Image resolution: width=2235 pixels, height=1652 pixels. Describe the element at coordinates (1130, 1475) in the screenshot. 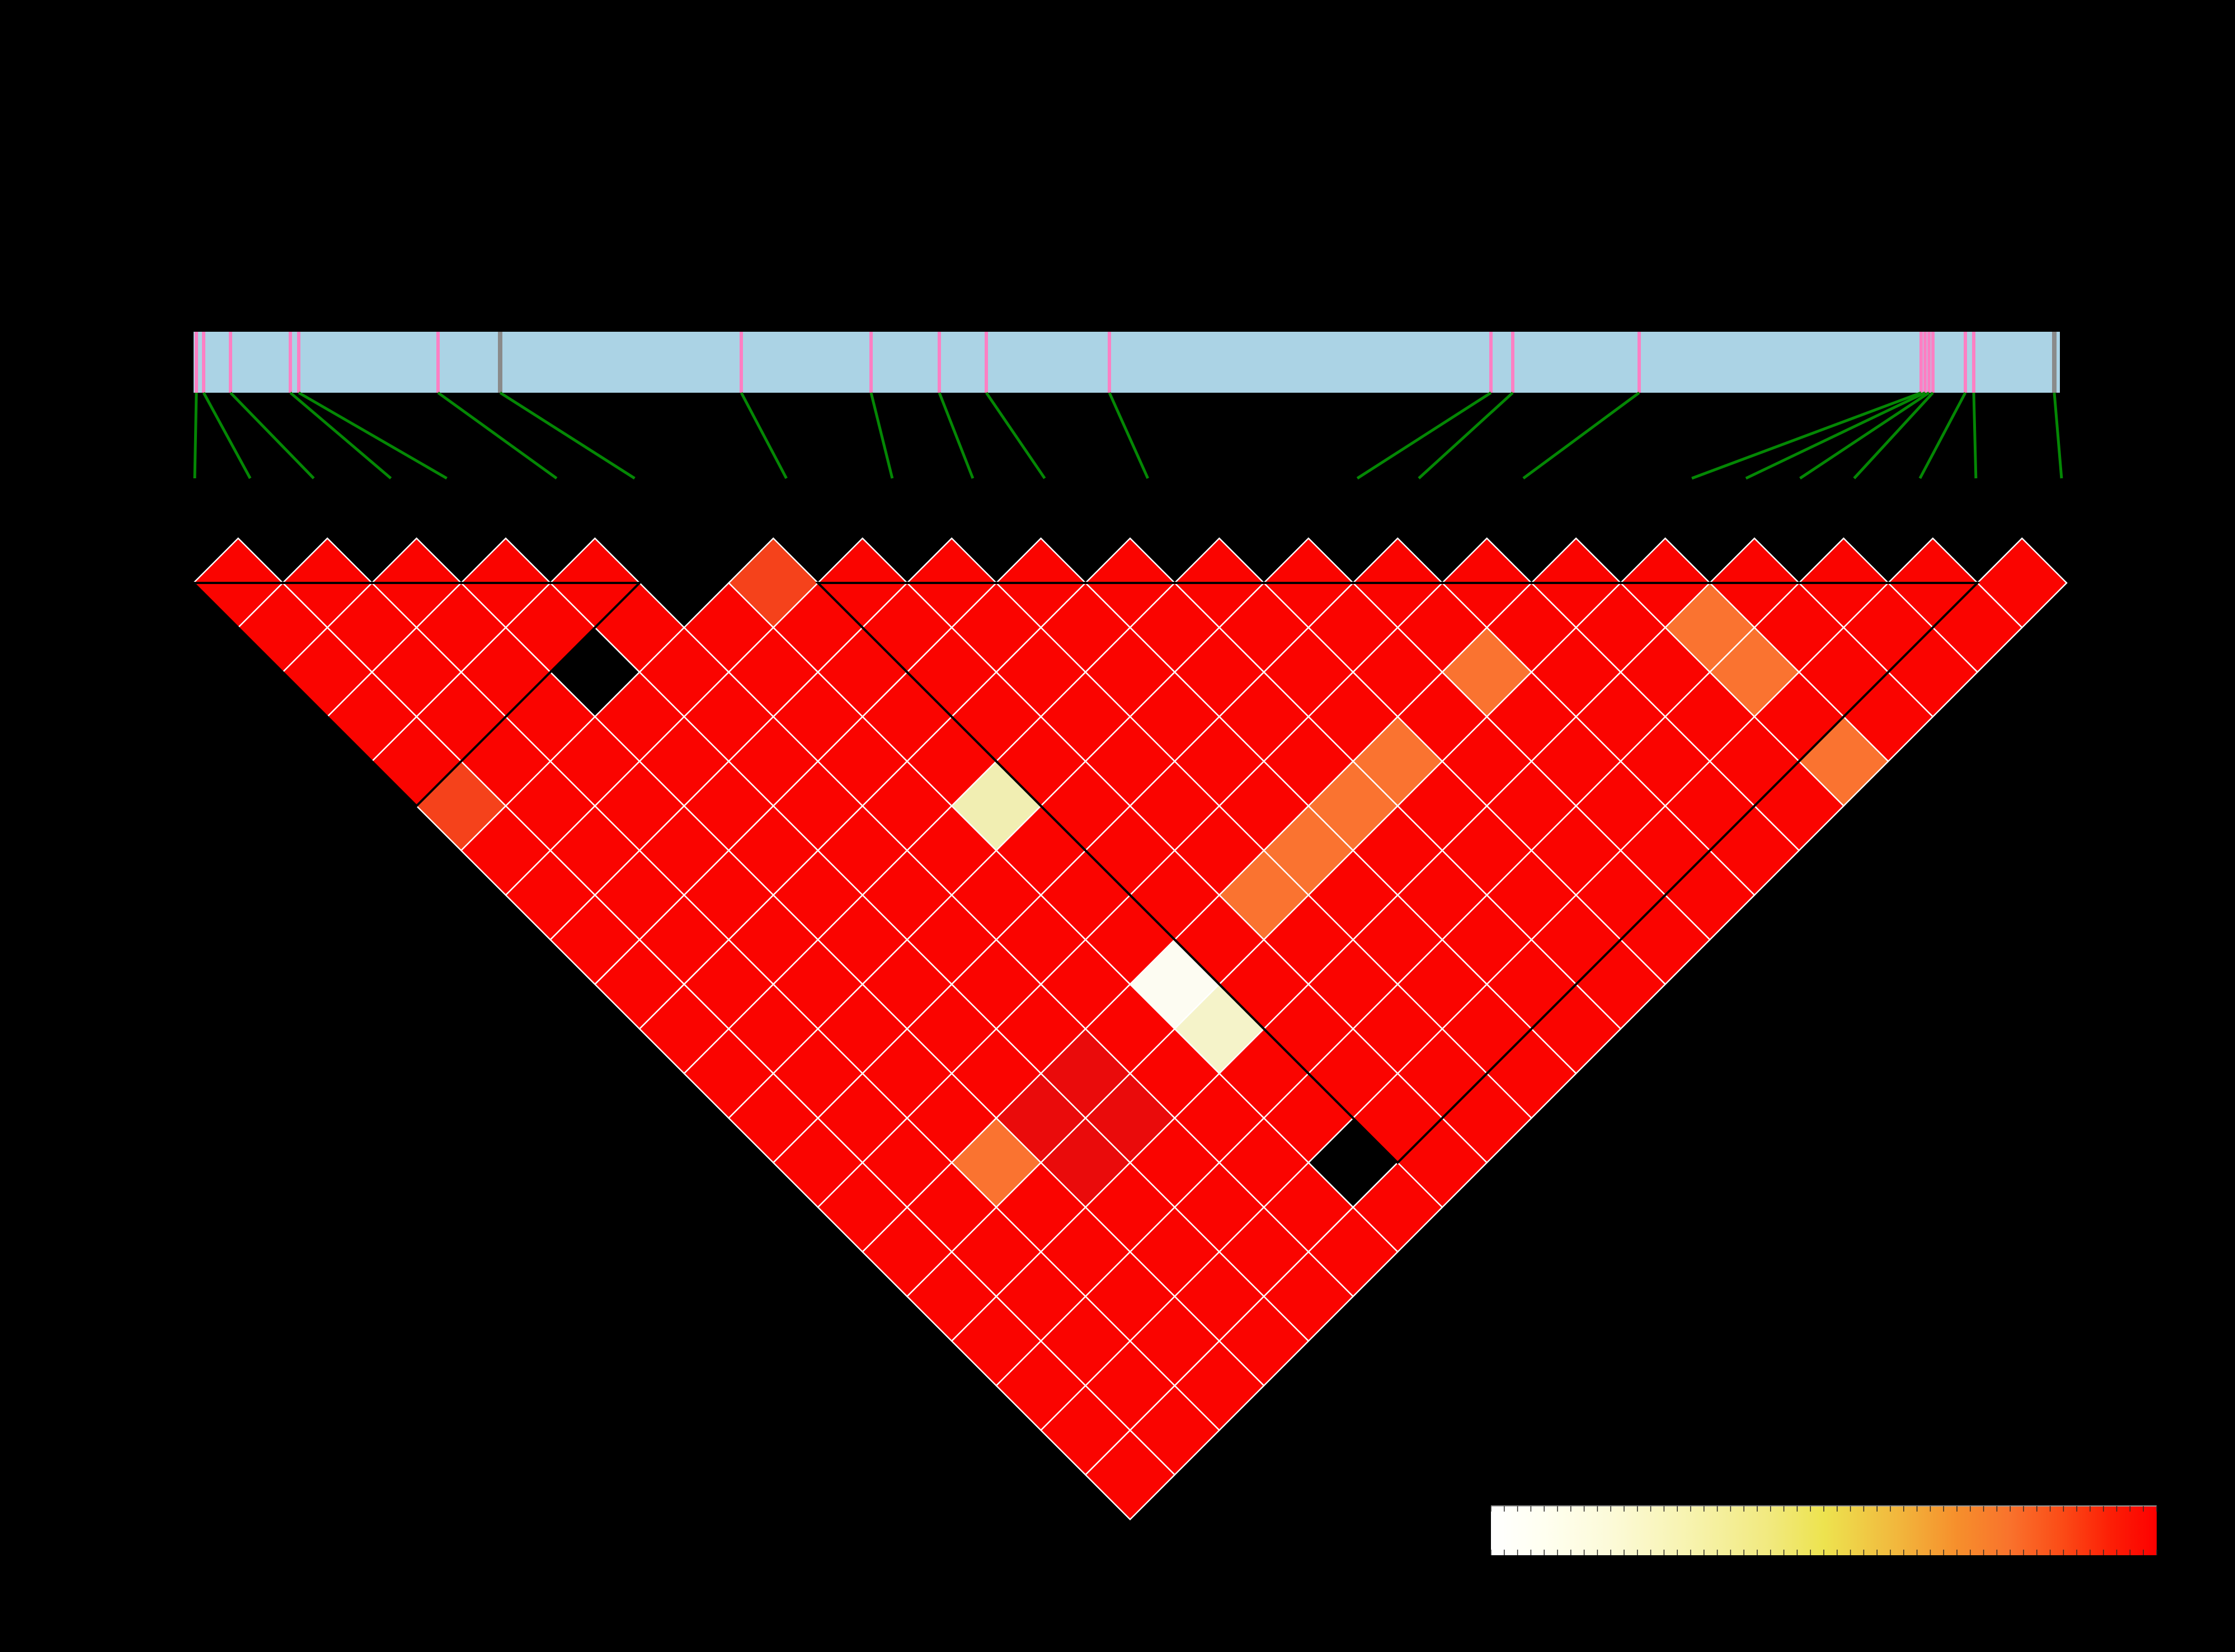

I see `ld-cell` at that location.